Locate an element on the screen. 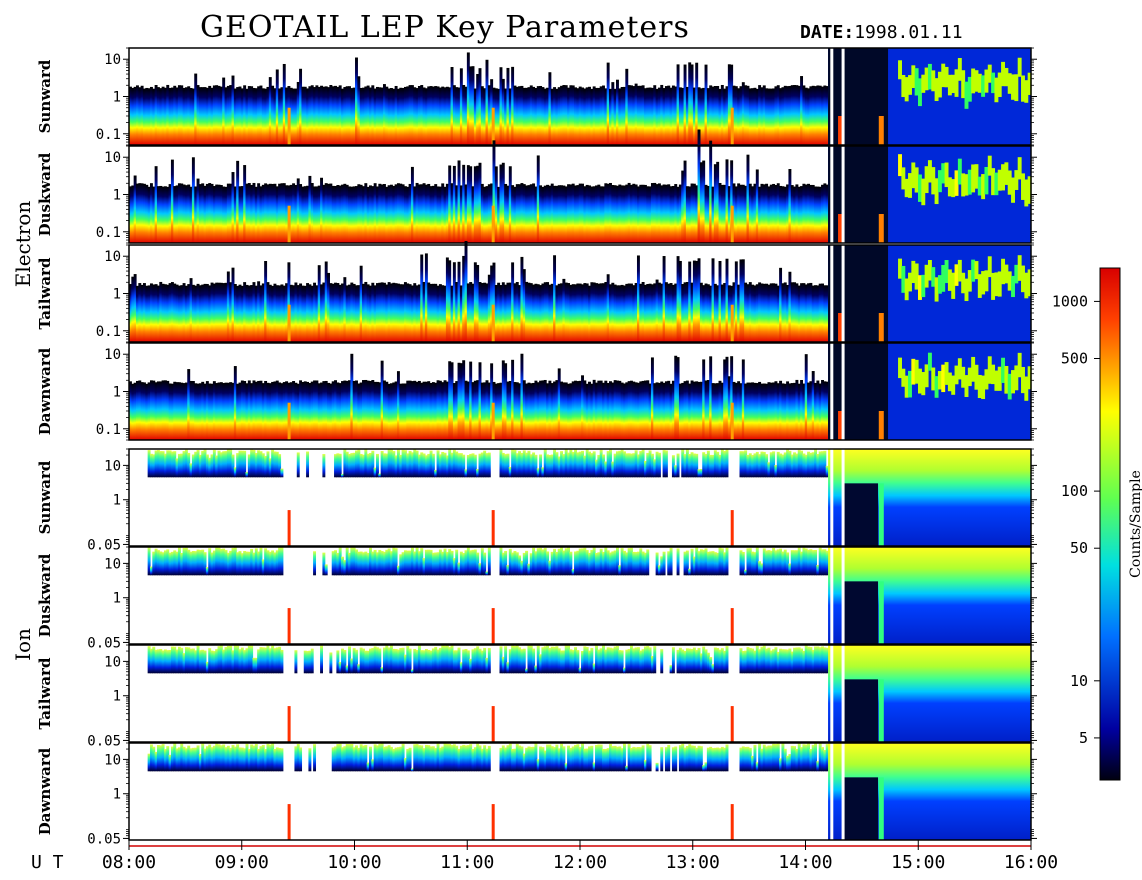 This screenshot has height=880, width=1142. colorbar-tick-label: 50 is located at coordinates (1079, 548).